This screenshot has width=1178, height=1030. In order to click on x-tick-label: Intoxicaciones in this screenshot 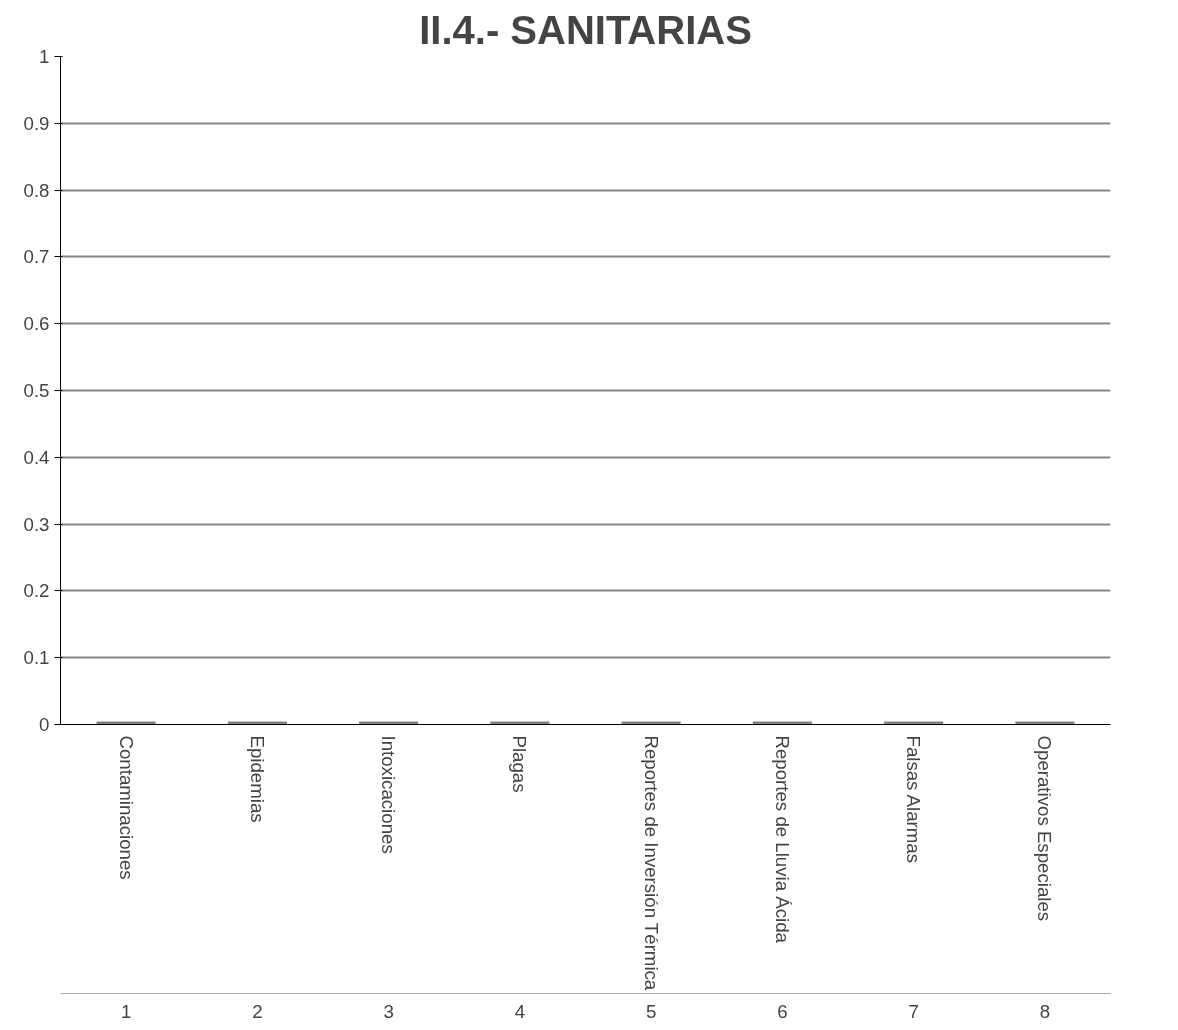, I will do `click(389, 794)`.